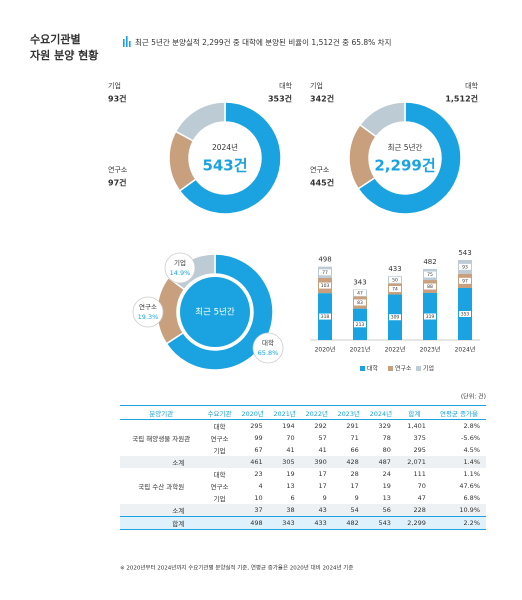 Image resolution: width=522 pixels, height=600 pixels. What do you see at coordinates (473, 397) in the screenshot?
I see `unit: (단위: 건)` at bounding box center [473, 397].